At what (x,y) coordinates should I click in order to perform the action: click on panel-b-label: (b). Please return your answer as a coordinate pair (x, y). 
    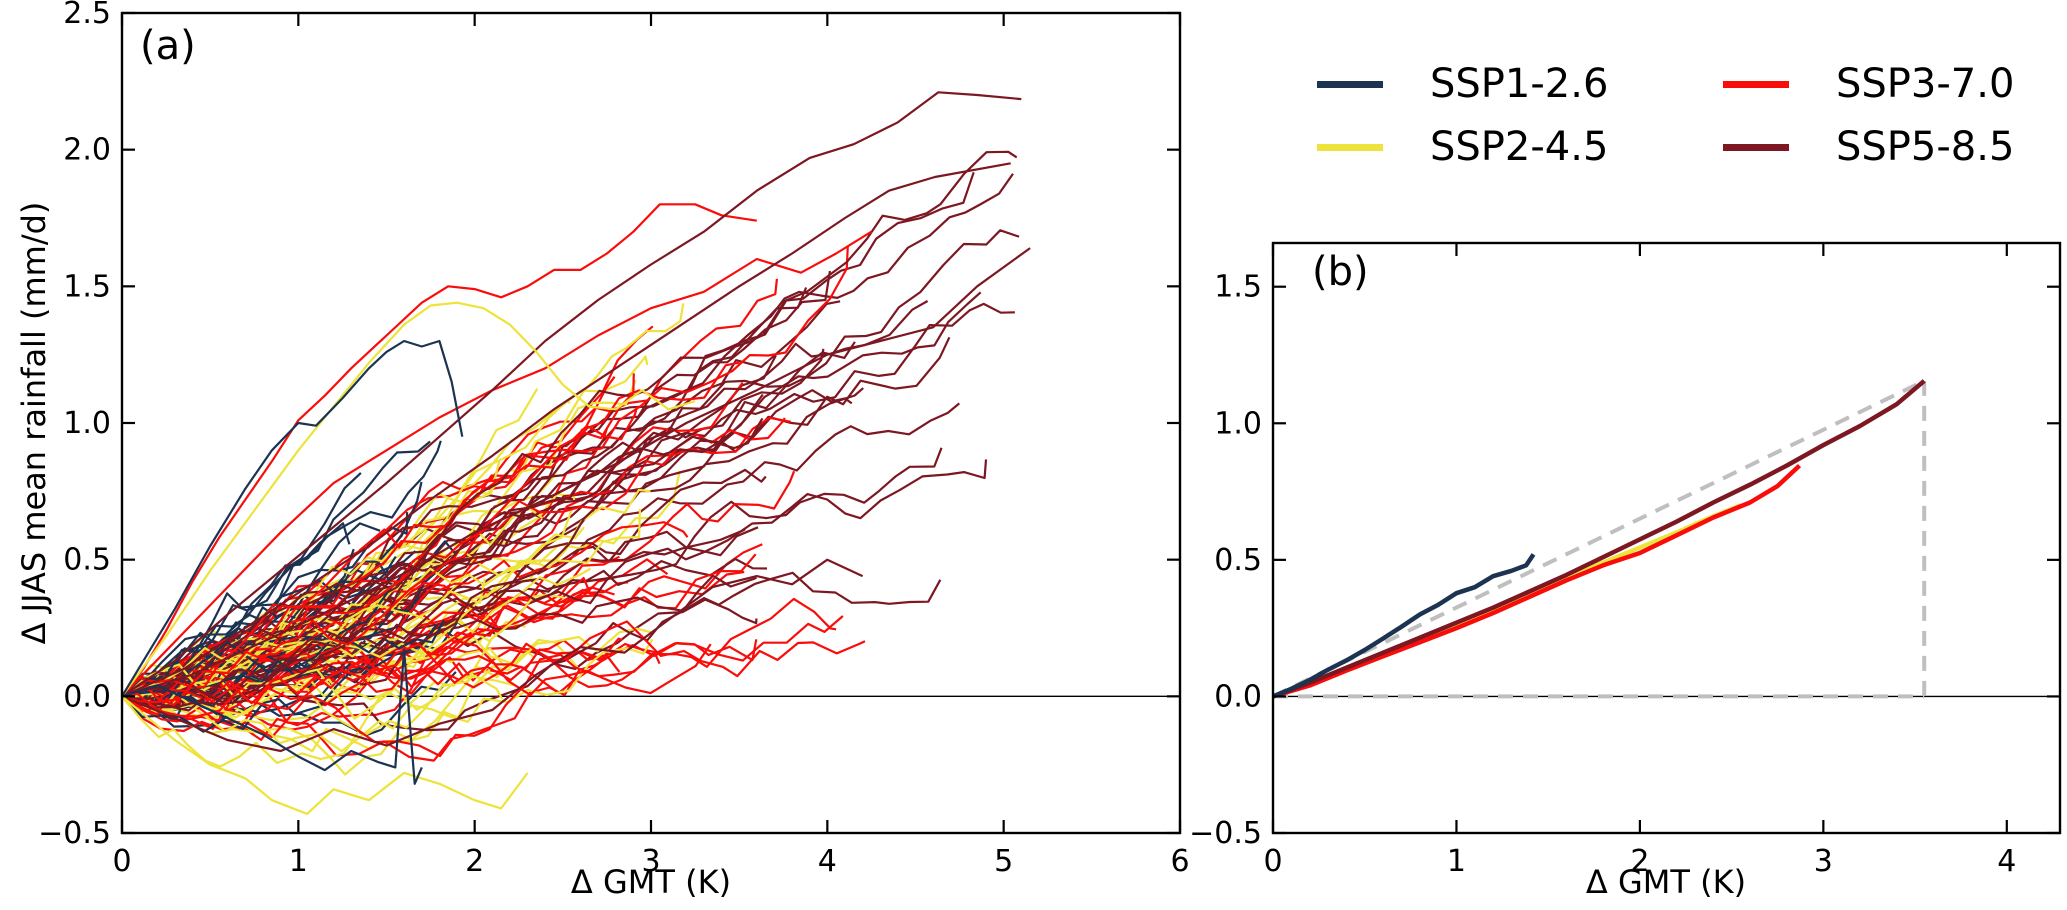
    Looking at the image, I should click on (1340, 272).